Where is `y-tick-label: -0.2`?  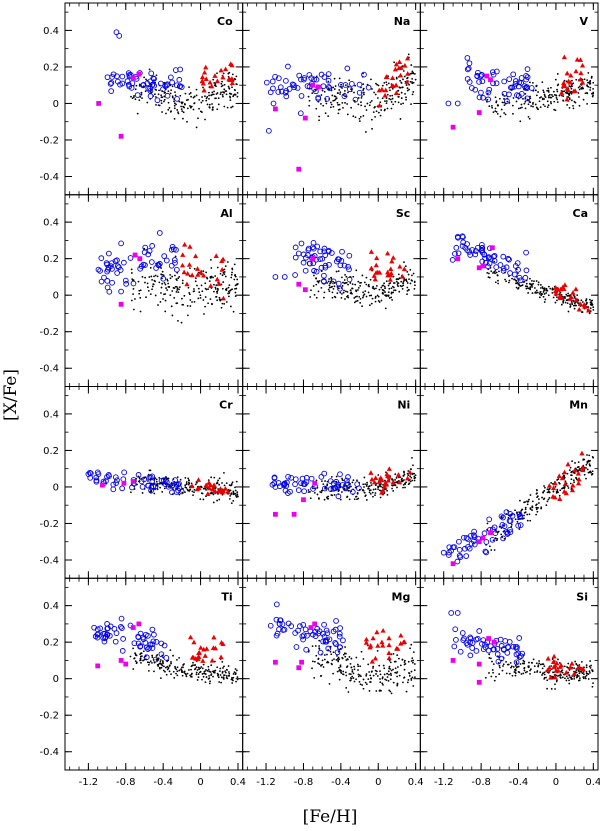
y-tick-label: -0.2 is located at coordinates (49, 524).